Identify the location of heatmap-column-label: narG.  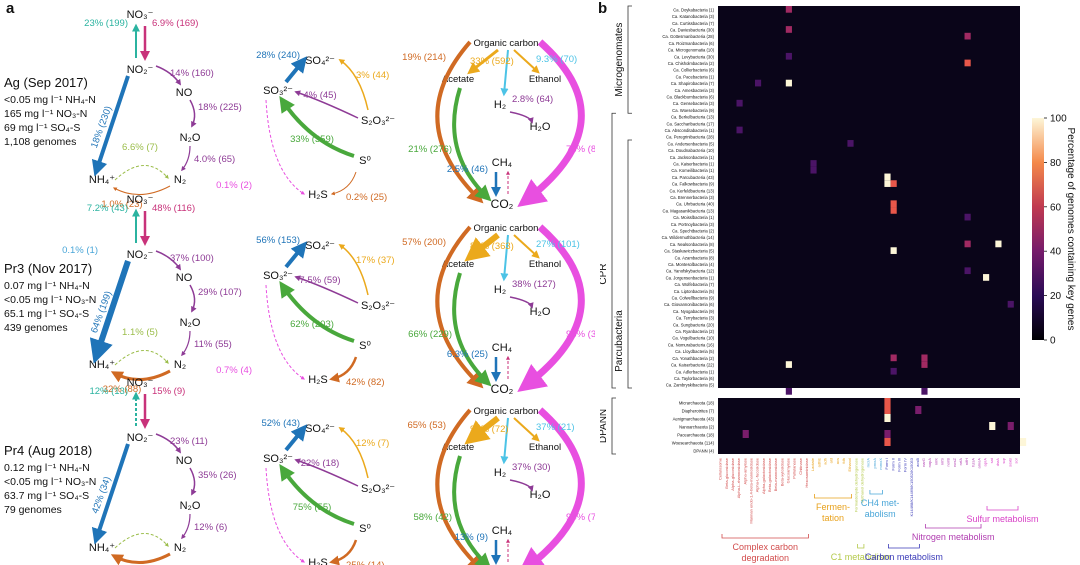
(923, 462).